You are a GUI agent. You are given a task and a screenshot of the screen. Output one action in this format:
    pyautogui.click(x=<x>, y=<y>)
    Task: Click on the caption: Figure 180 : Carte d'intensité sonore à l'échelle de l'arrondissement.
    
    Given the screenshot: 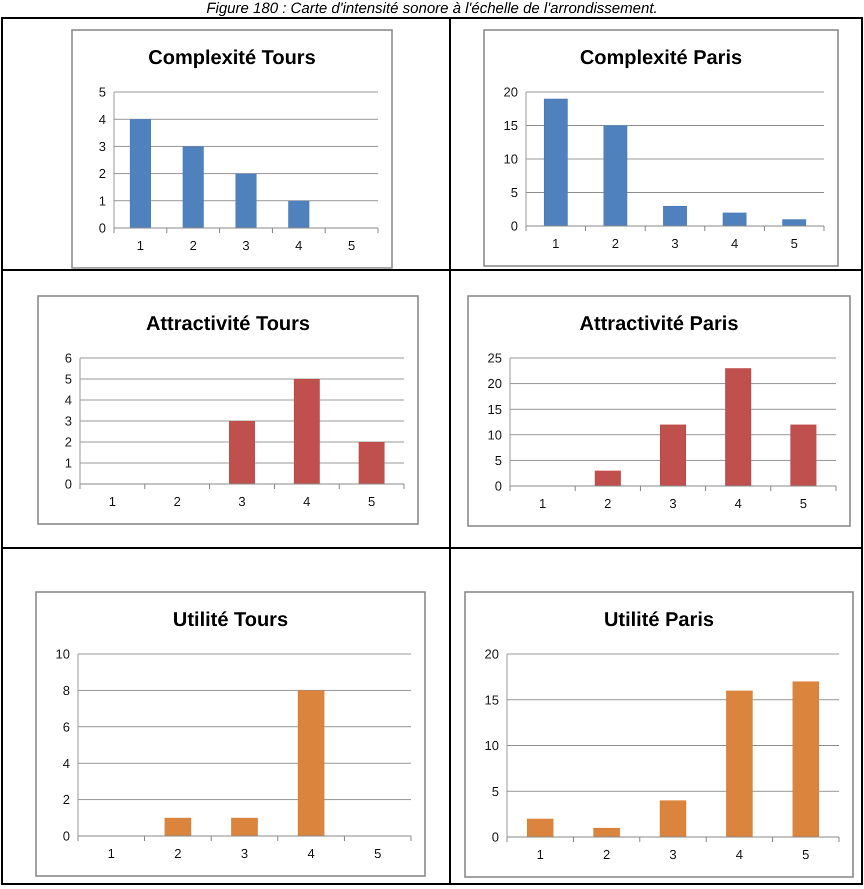 What is the action you would take?
    pyautogui.click(x=432, y=8)
    